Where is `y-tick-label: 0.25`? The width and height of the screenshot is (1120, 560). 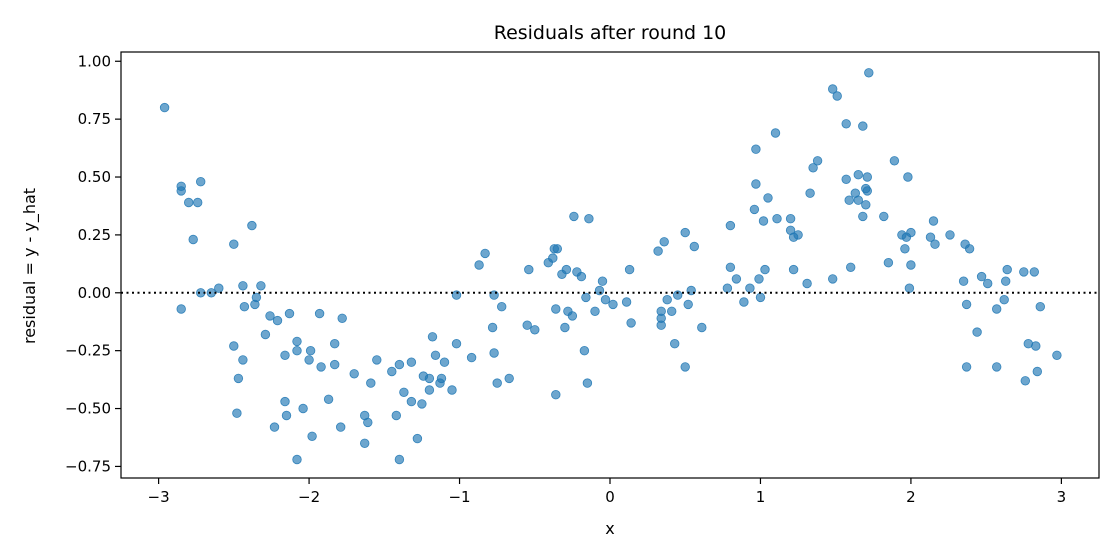
y-tick-label: 0.25 is located at coordinates (94, 235).